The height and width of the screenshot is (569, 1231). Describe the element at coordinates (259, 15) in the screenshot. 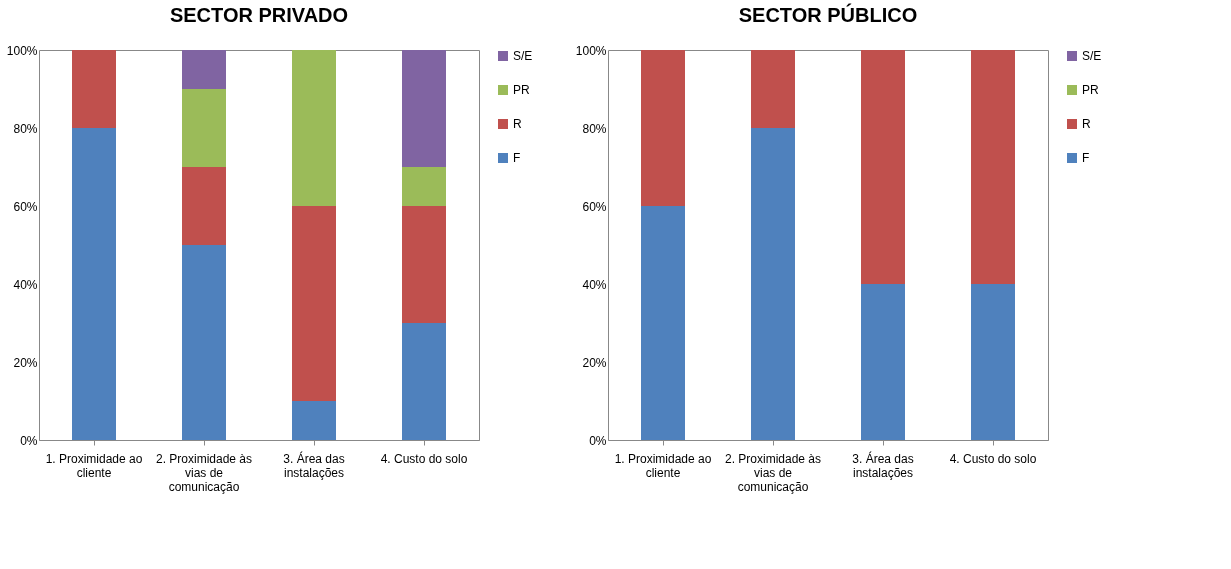

I see `chart-title: SECTOR PRIVADO` at that location.